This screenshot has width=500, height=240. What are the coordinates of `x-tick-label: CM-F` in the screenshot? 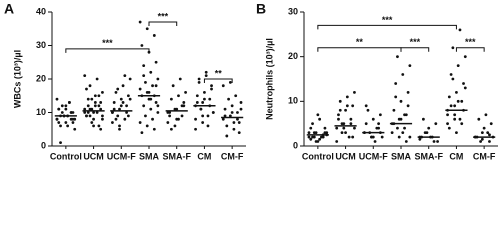 It's located at (232, 156).